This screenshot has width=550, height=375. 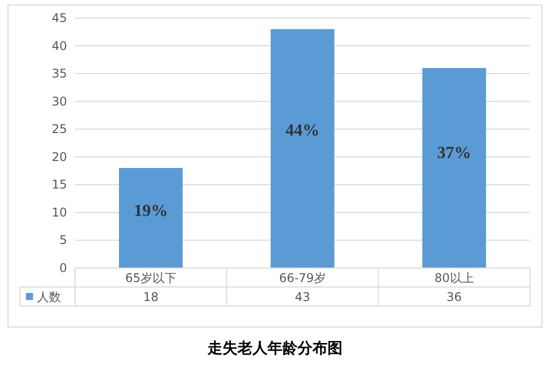 What do you see at coordinates (59, 18) in the screenshot?
I see `y-tick-label: 45` at bounding box center [59, 18].